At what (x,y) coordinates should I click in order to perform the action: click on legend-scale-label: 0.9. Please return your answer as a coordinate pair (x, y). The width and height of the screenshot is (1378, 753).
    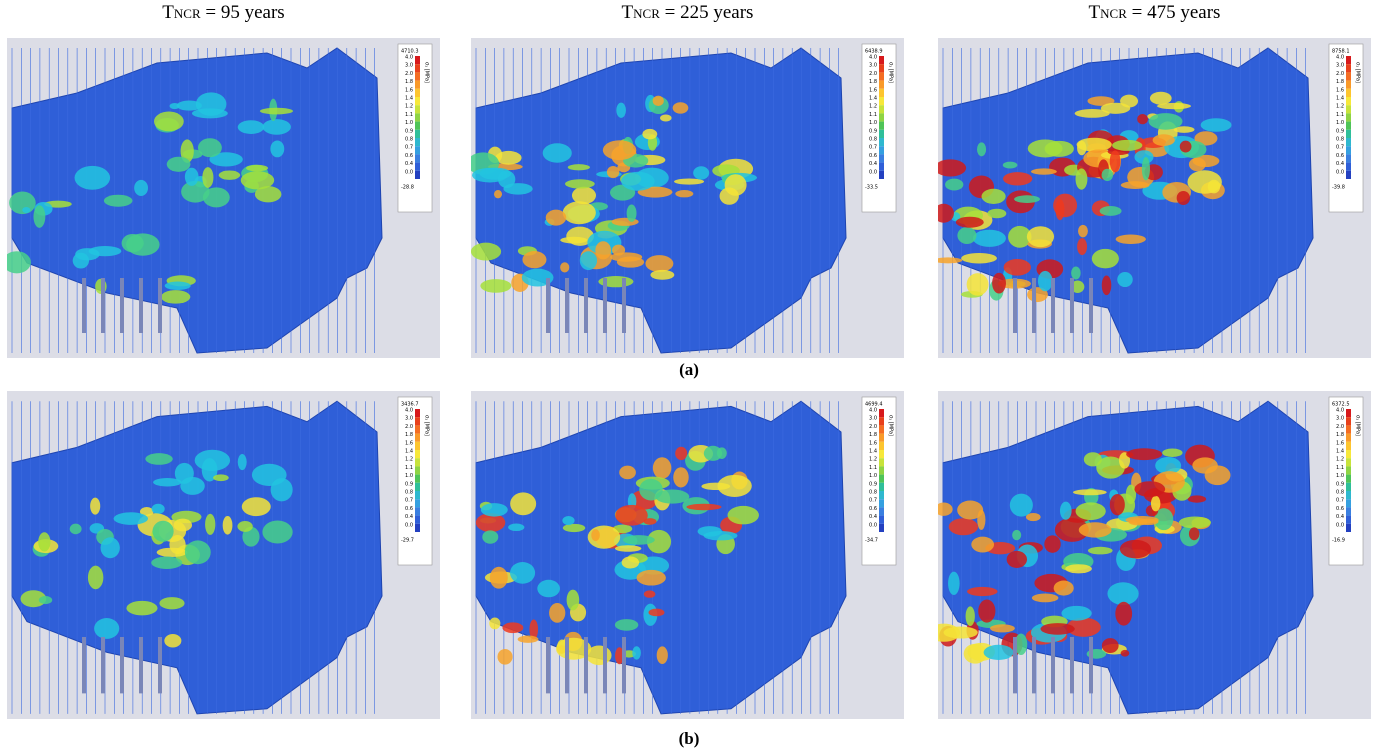
    Looking at the image, I should click on (1340, 131).